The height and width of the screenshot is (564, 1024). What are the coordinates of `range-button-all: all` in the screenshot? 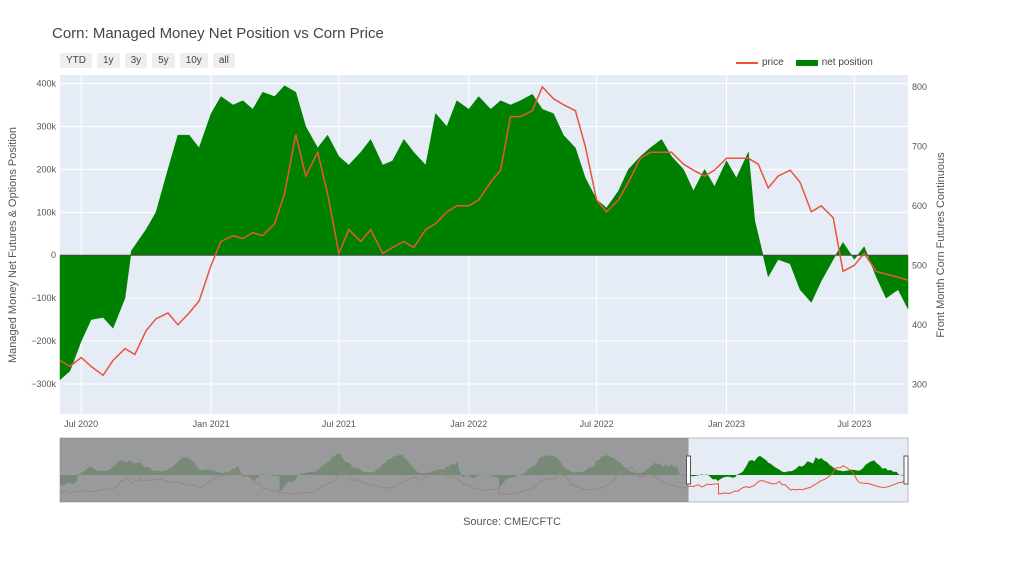 It's located at (223, 60).